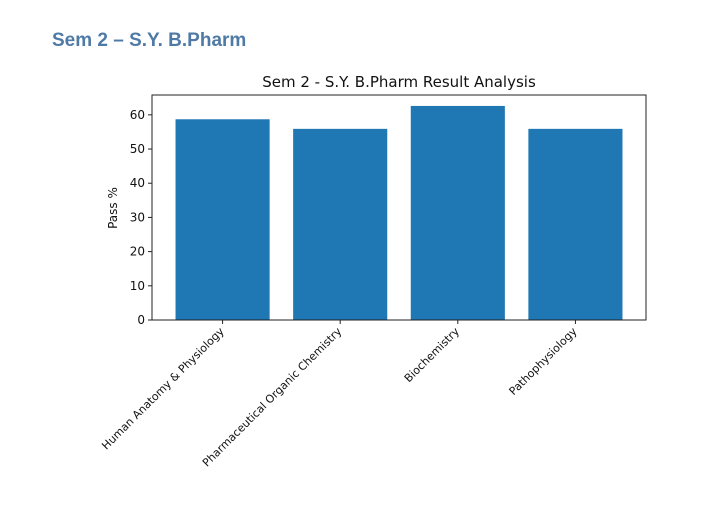 The height and width of the screenshot is (509, 720). Describe the element at coordinates (141, 320) in the screenshot. I see `y-tick-label: 0` at that location.